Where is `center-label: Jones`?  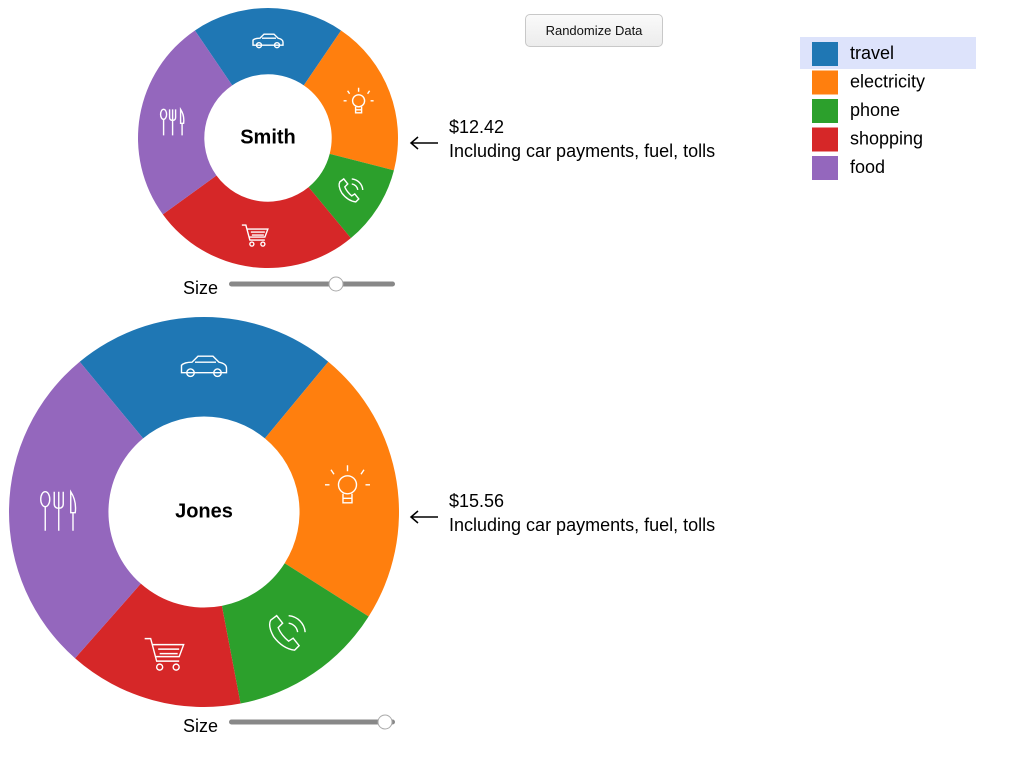 center-label: Jones is located at coordinates (204, 511).